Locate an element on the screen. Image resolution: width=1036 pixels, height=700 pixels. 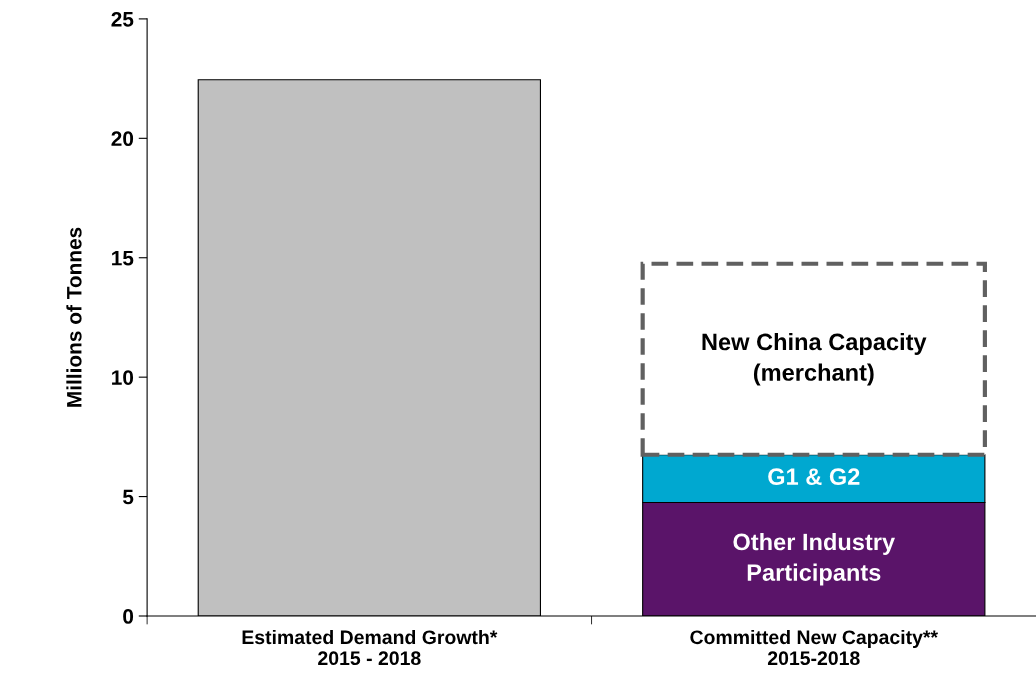
y-axis-title: Millions of Tonnes is located at coordinates (74, 317).